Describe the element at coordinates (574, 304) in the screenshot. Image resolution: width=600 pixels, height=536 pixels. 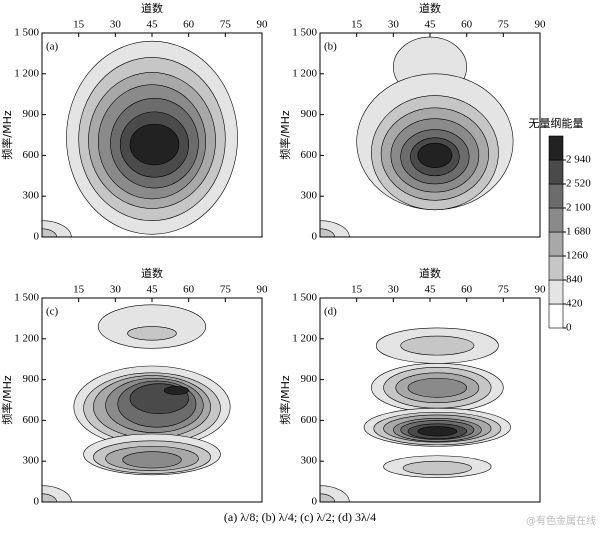
I see `colorbar-tick-label: 420` at that location.